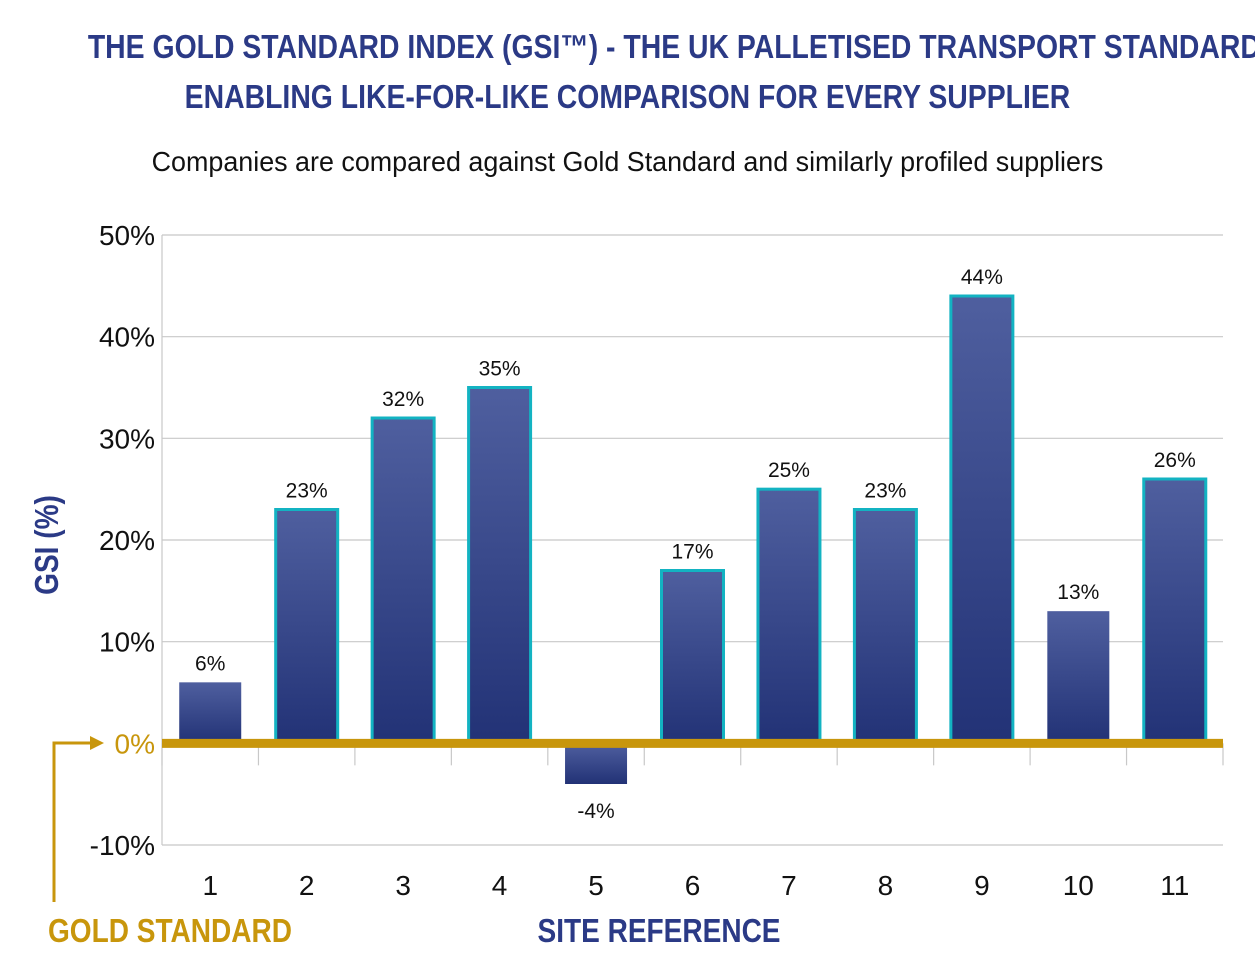  What do you see at coordinates (127, 235) in the screenshot?
I see `y-tick-label-0: 50%` at bounding box center [127, 235].